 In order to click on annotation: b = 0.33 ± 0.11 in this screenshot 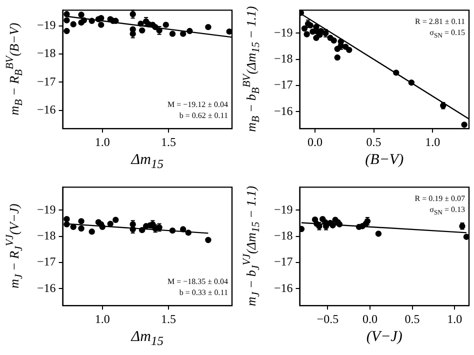, I will do `click(203, 292)`.